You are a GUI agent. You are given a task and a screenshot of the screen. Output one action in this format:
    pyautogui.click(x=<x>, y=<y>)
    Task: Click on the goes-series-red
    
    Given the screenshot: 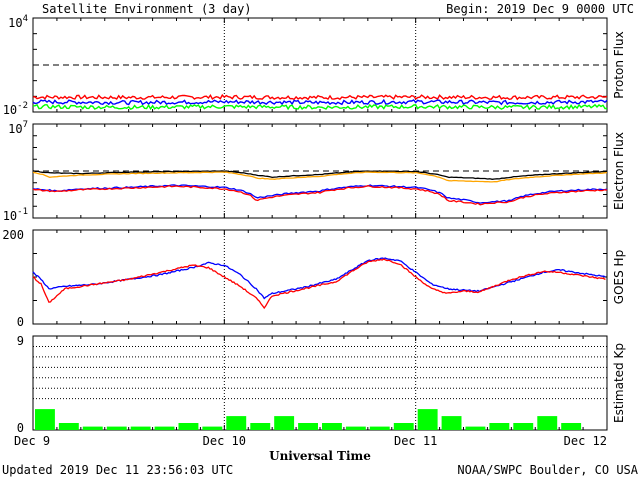 What is the action you would take?
    pyautogui.click(x=319, y=284)
    